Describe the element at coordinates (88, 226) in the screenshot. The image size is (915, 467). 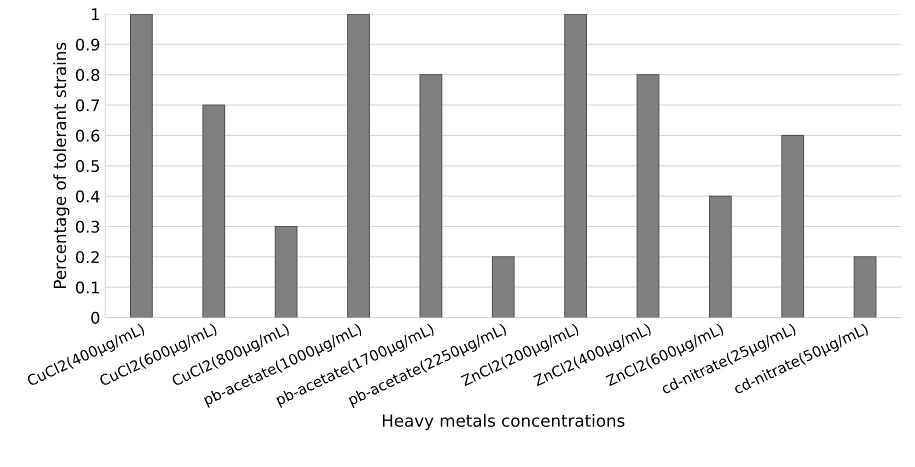
I see `y-tick-label: 0.3` at that location.